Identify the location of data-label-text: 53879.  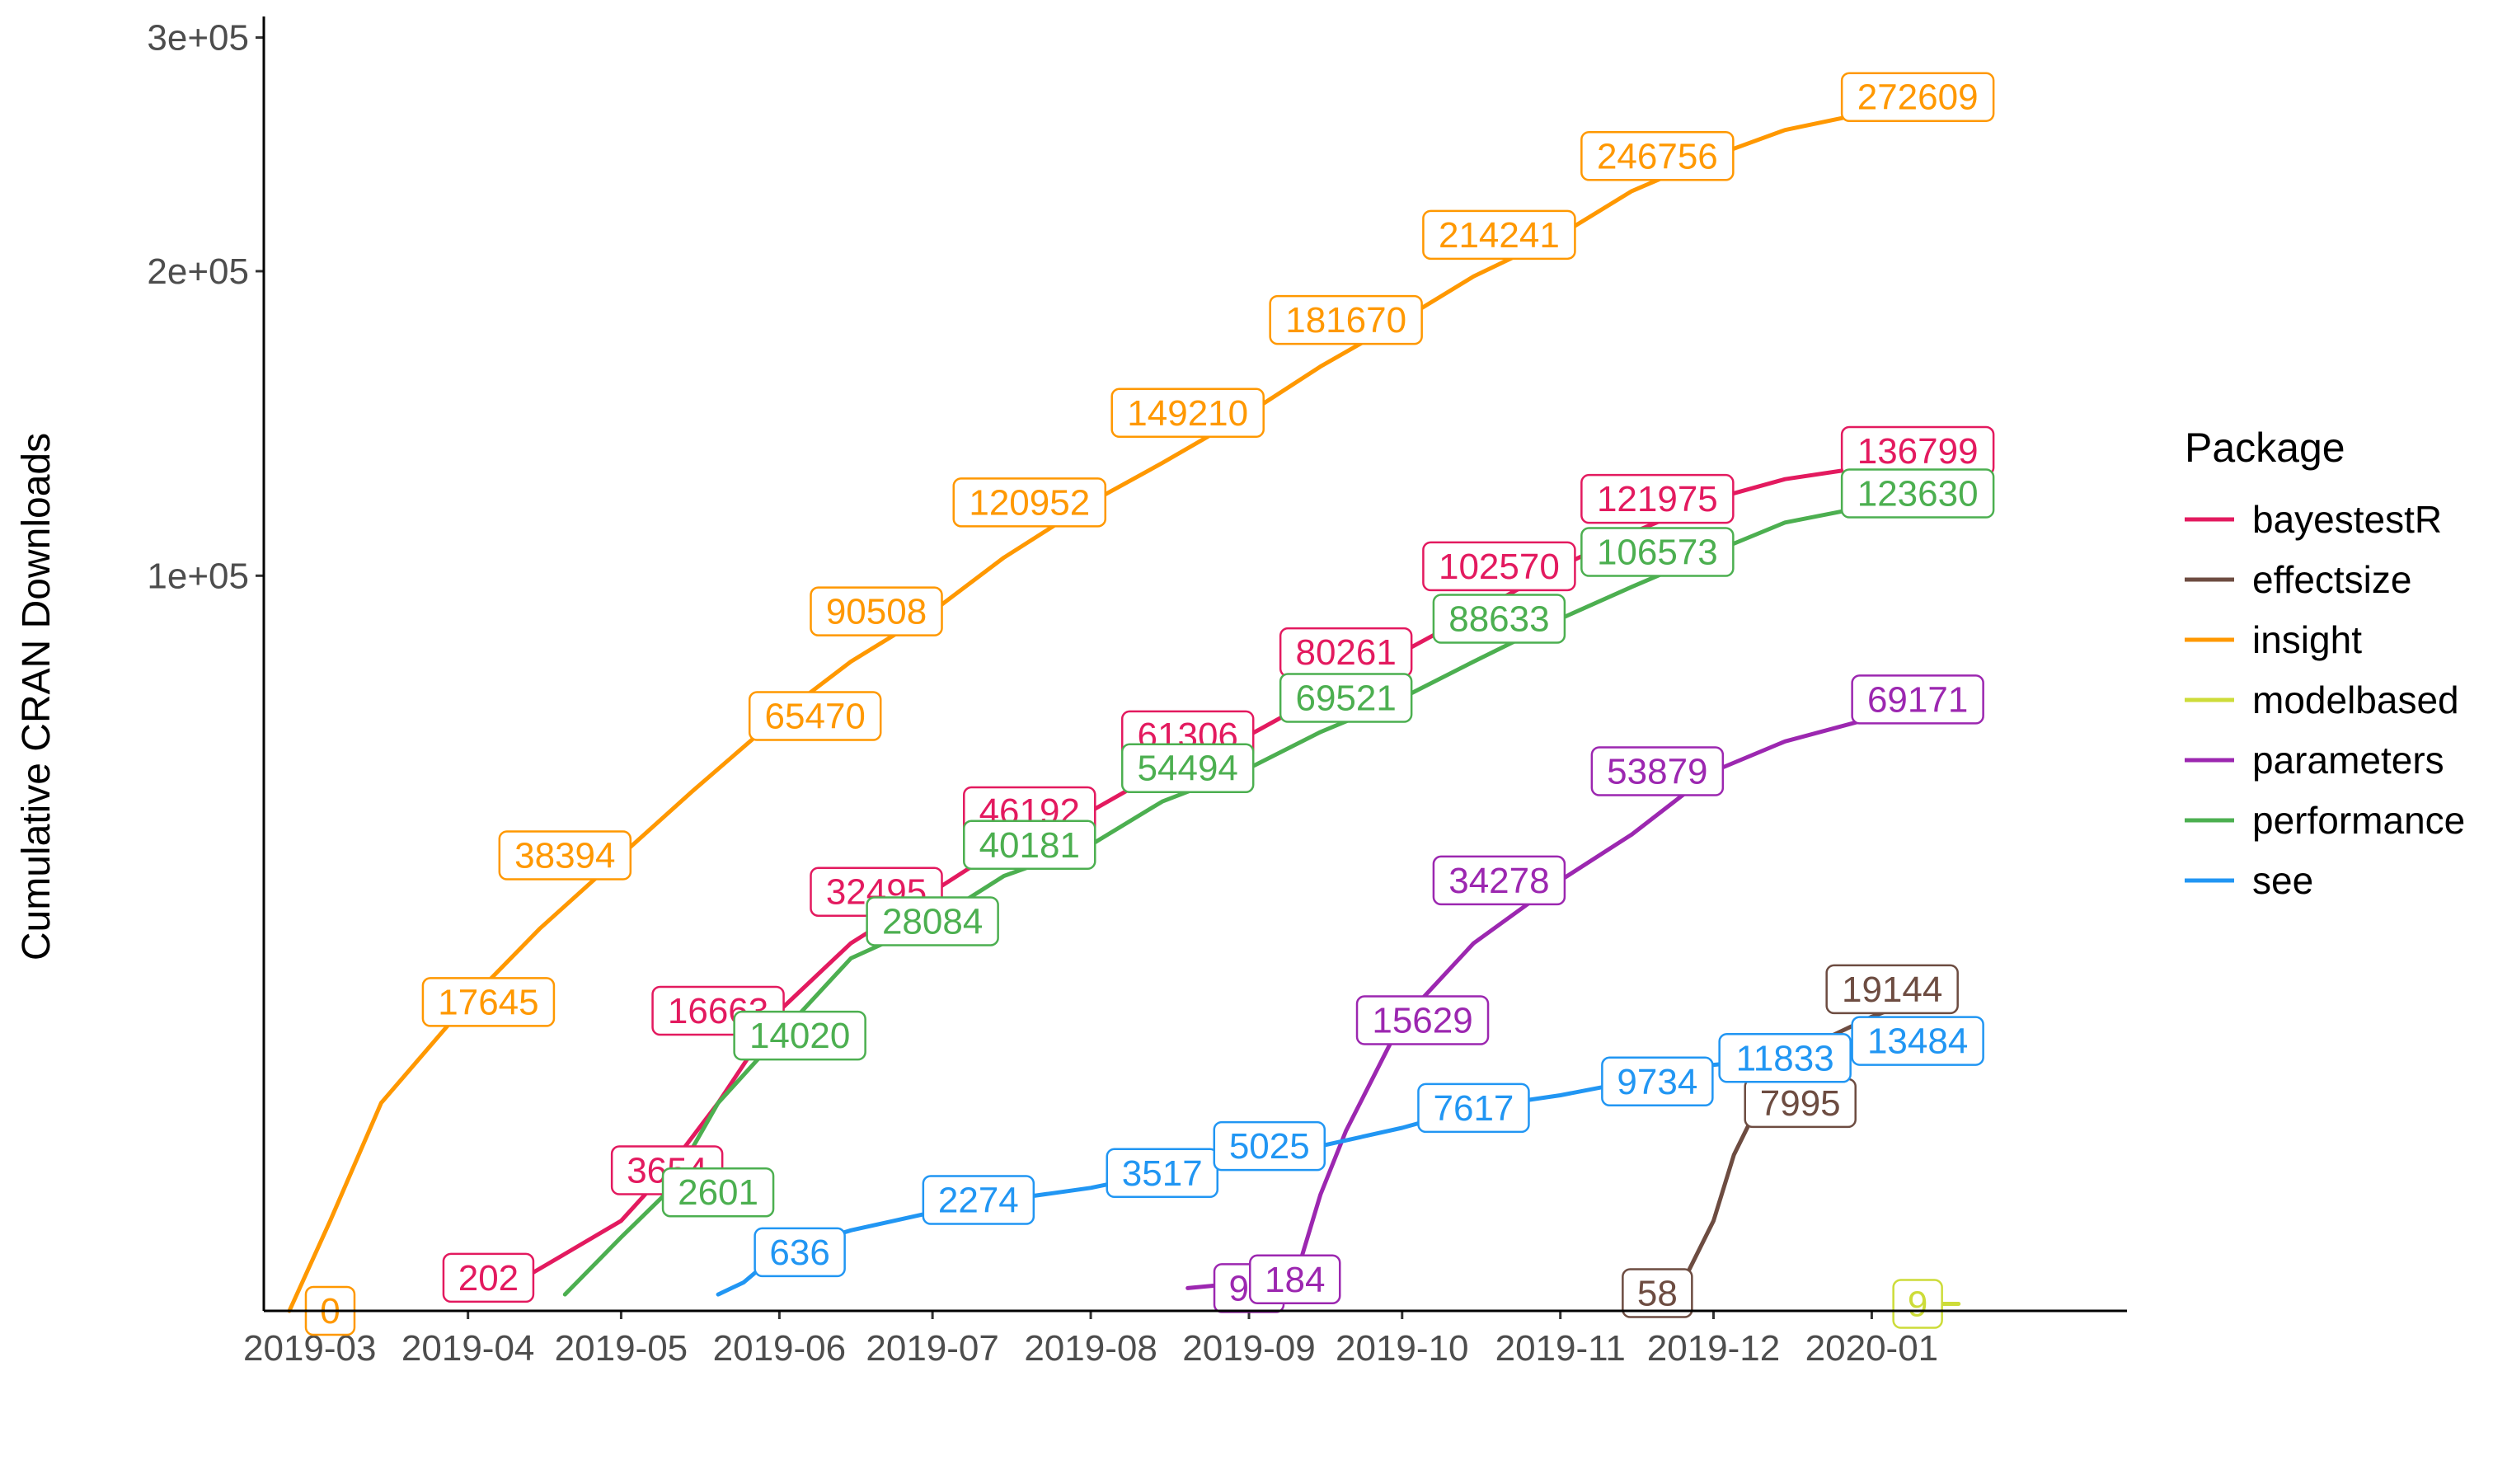
(1657, 771).